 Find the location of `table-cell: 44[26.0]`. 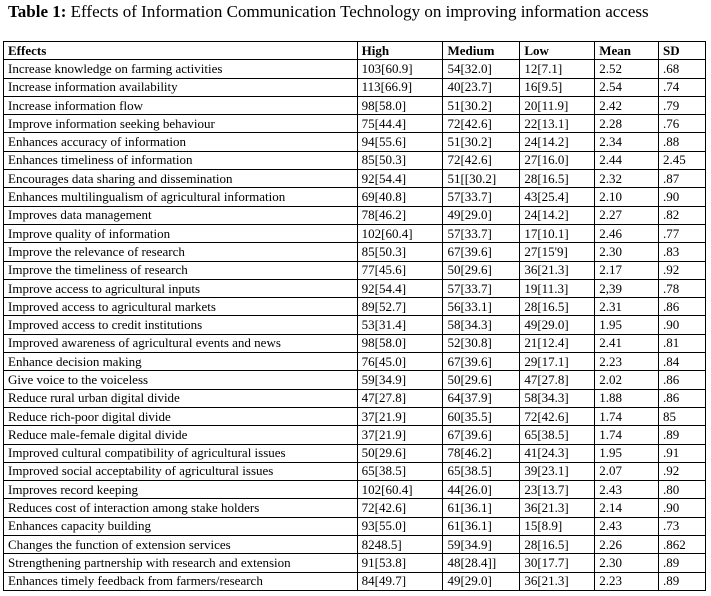

table-cell: 44[26.0] is located at coordinates (481, 490).